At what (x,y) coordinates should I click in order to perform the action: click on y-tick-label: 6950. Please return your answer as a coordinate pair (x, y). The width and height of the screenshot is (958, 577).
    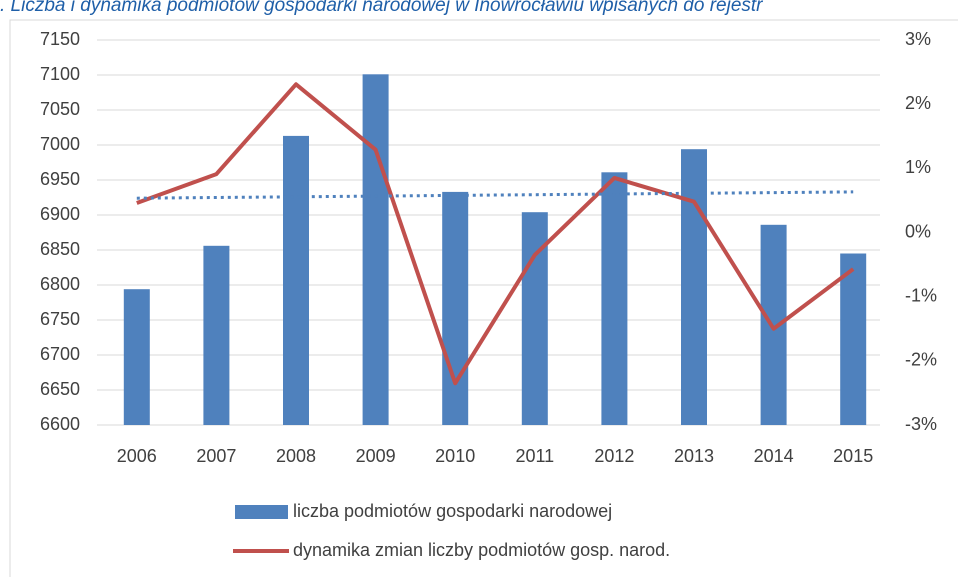
    Looking at the image, I should click on (60, 179).